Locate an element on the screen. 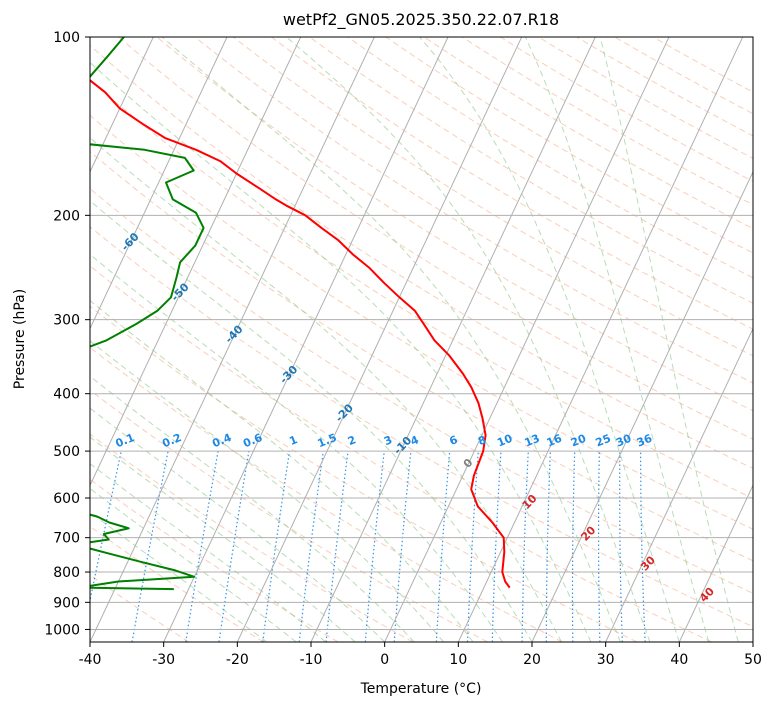  x-tick-label: -40 is located at coordinates (90, 660).